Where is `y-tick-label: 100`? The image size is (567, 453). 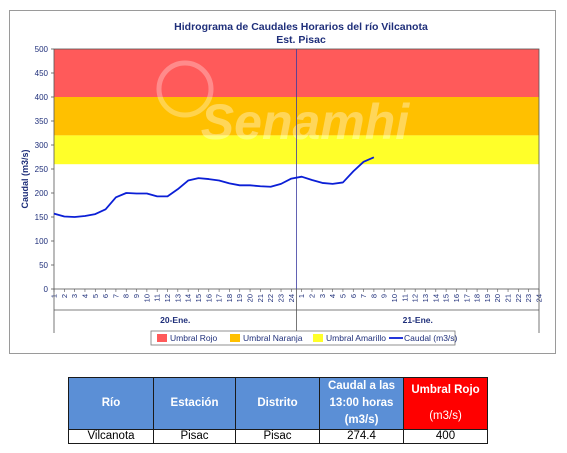
y-tick-label: 100 is located at coordinates (42, 241).